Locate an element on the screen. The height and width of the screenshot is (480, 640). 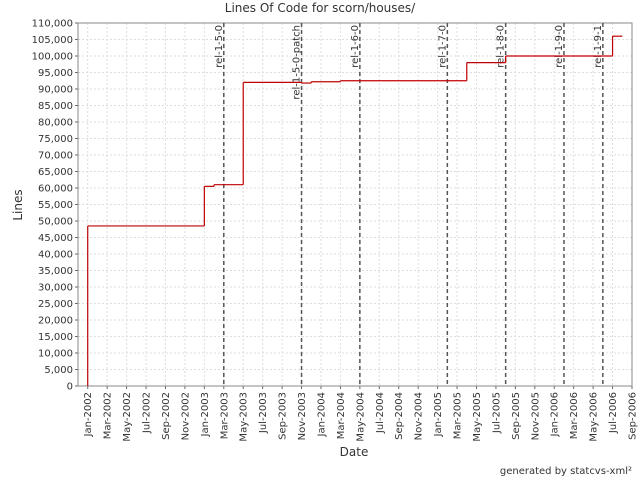
x-tick-label: Mar-2003 is located at coordinates (224, 415).